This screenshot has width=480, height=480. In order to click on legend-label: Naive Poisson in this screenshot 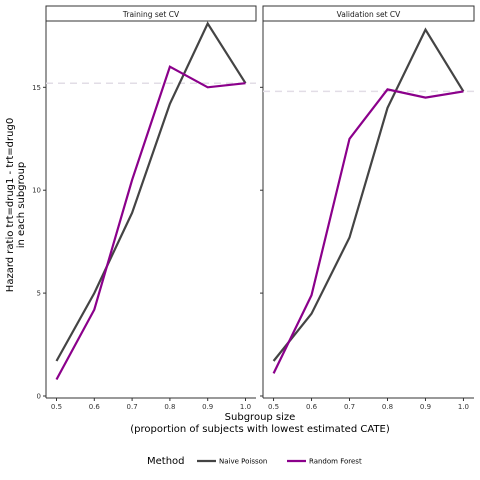, I will do `click(243, 462)`.